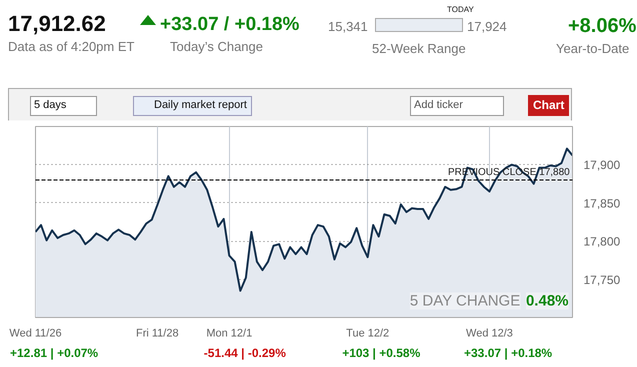 The width and height of the screenshot is (637, 367). What do you see at coordinates (602, 279) in the screenshot?
I see `y-tick-label: 17,750` at bounding box center [602, 279].